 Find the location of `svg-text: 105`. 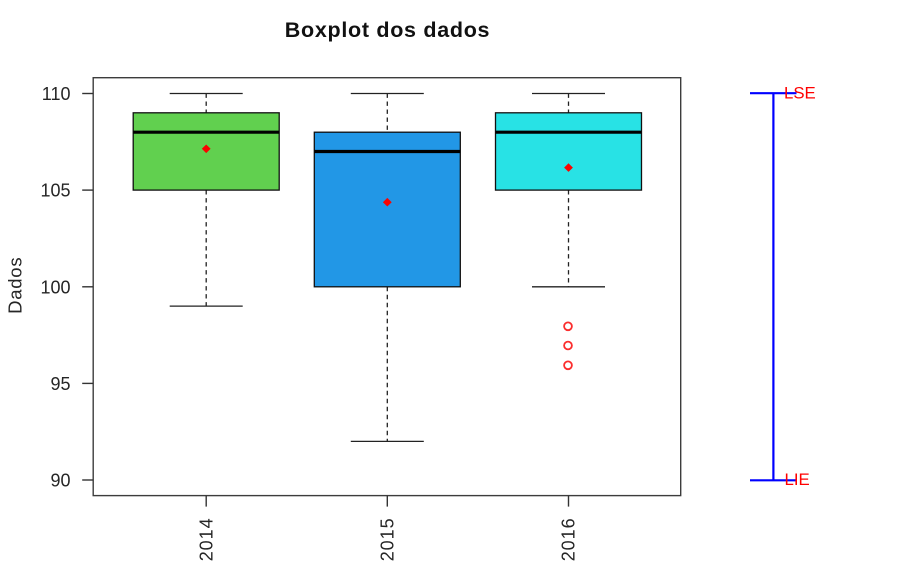

svg-text: 105 is located at coordinates (55, 191).